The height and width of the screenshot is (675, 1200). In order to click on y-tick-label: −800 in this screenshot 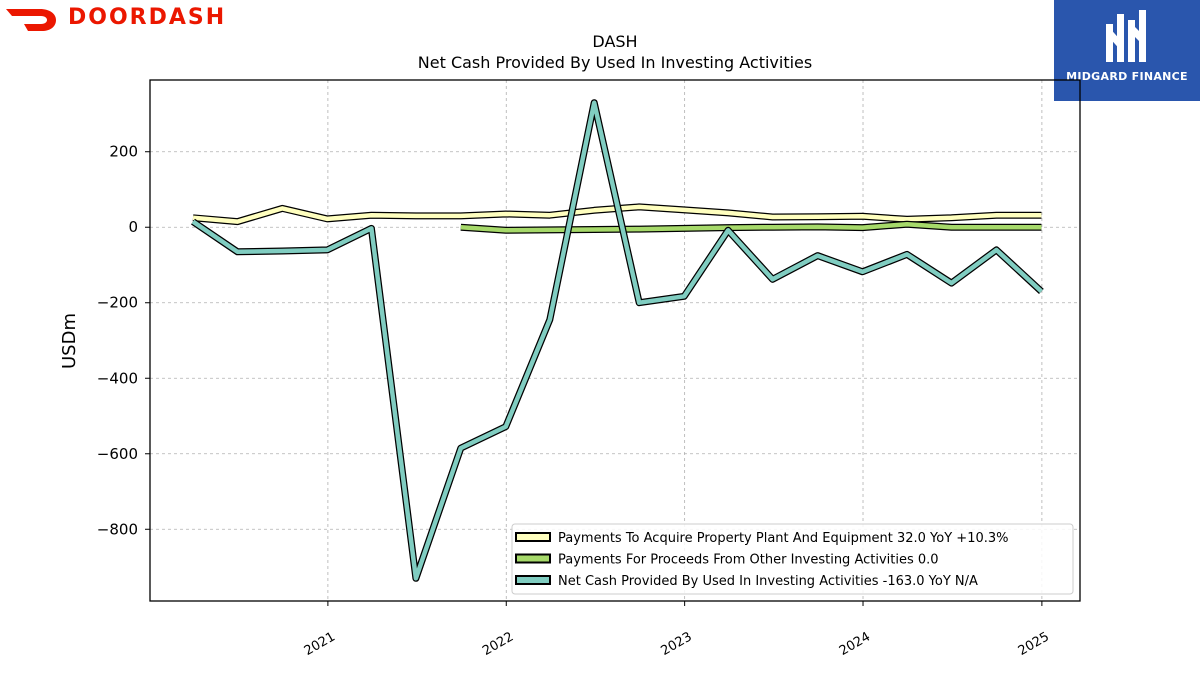, I will do `click(117, 529)`.